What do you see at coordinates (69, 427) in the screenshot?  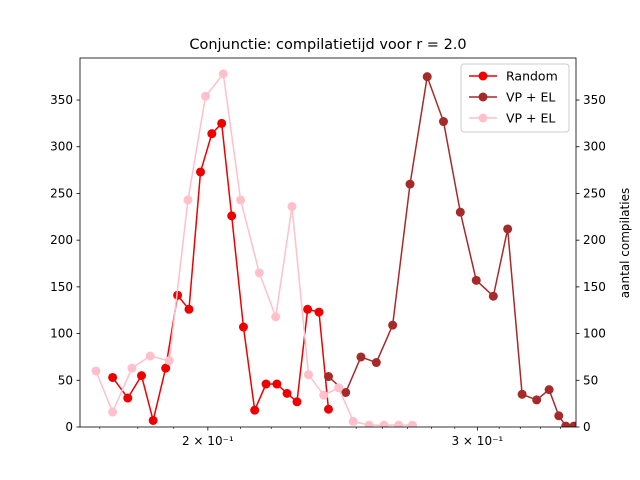 I see `y-tick-label-left: 0` at bounding box center [69, 427].